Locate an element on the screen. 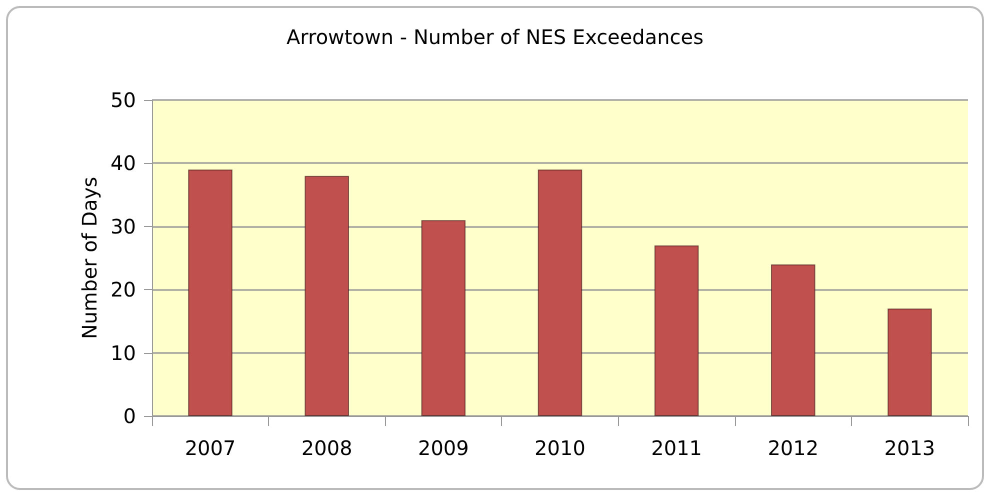 Image resolution: width=992 pixels, height=498 pixels. y-tick-label: 30 is located at coordinates (123, 226).